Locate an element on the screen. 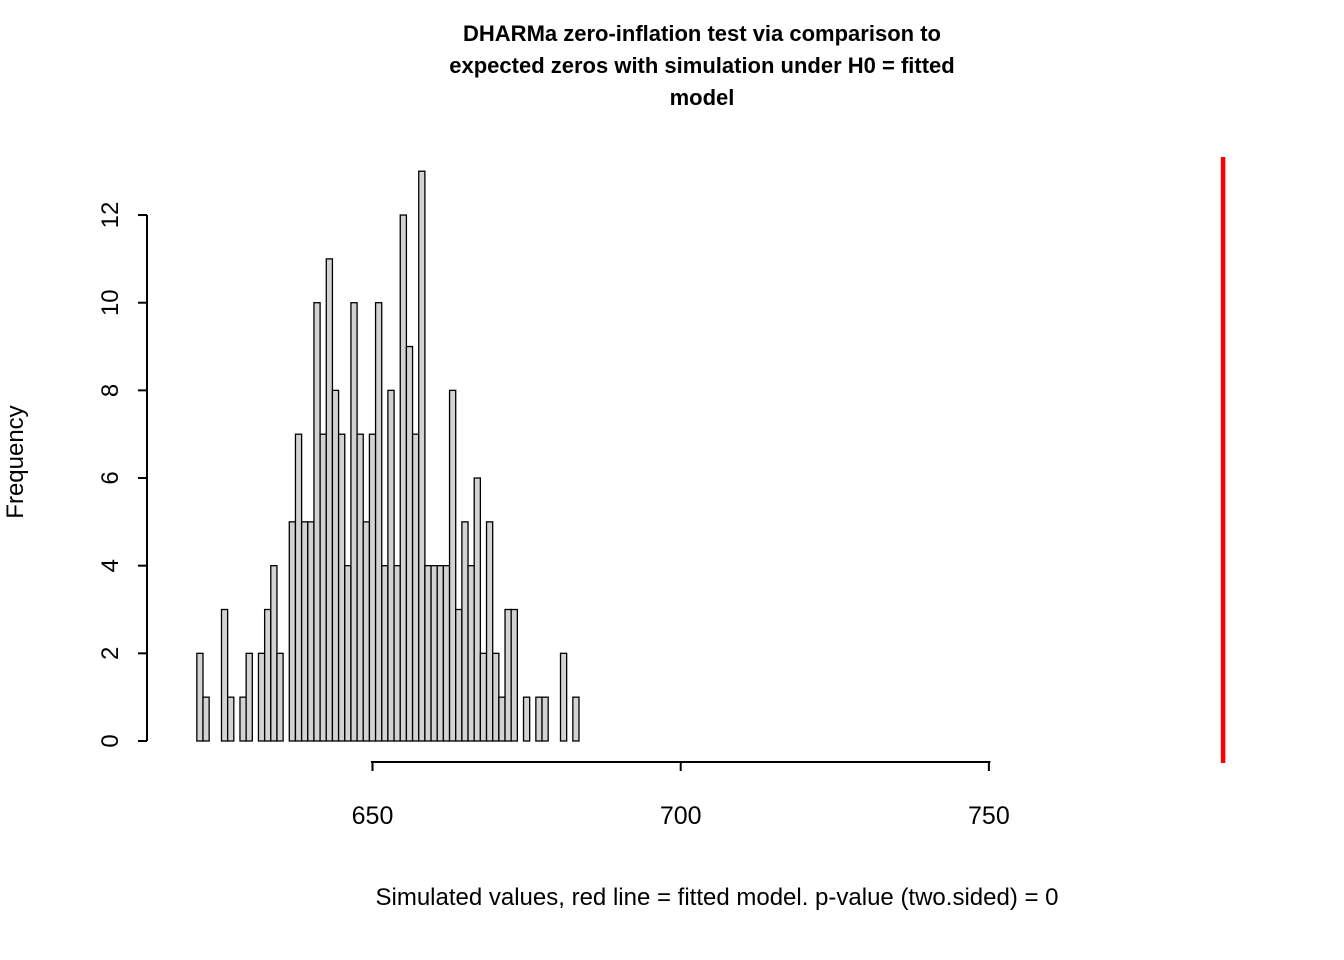  y-tick-label: 12 is located at coordinates (110, 215).